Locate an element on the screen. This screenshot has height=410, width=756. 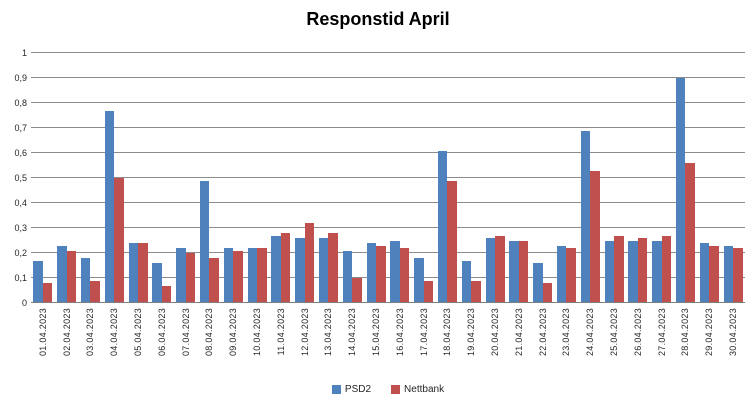
x-tick-cell: 15.04.2023 is located at coordinates (376, 342).